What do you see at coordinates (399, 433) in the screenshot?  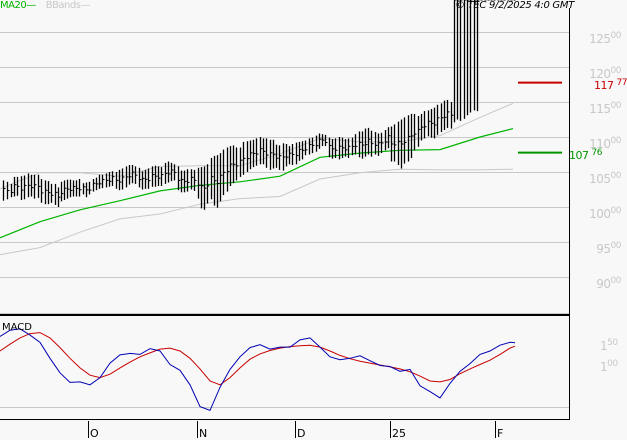 I see `x-axis-label: 25` at bounding box center [399, 433].